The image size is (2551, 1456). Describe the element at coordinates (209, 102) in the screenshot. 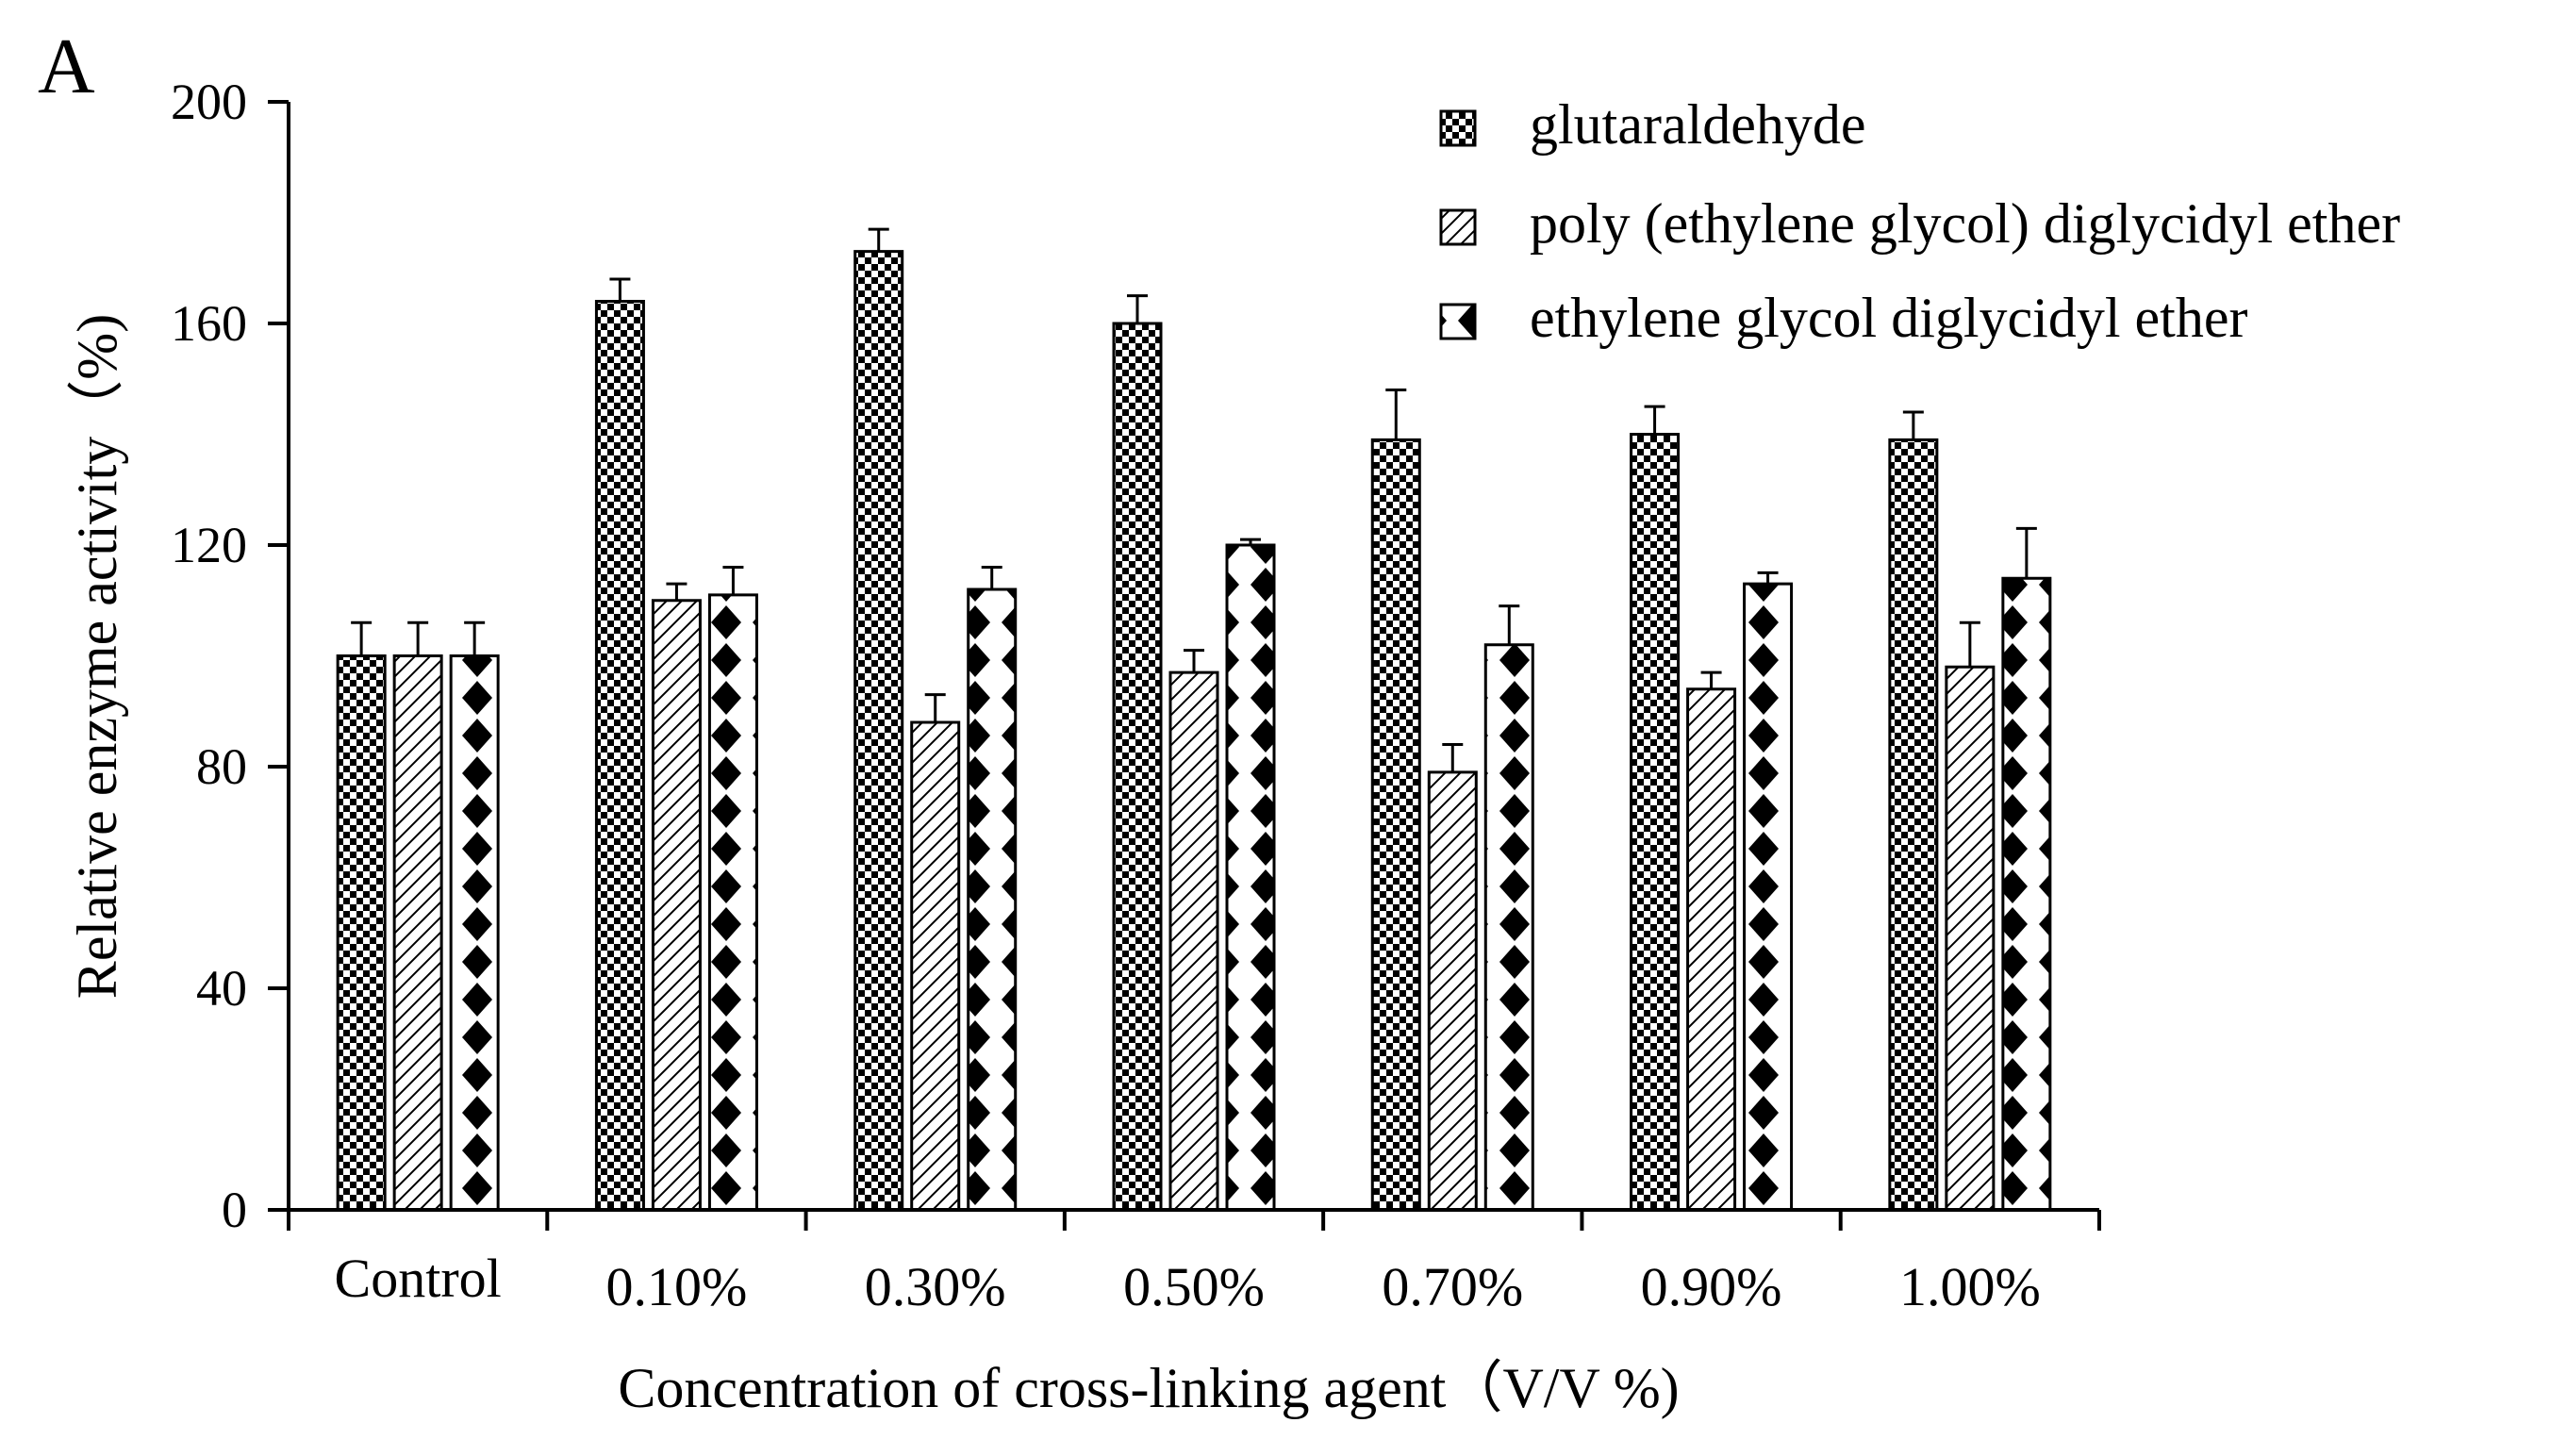

I see `y-tick-label: 200` at that location.